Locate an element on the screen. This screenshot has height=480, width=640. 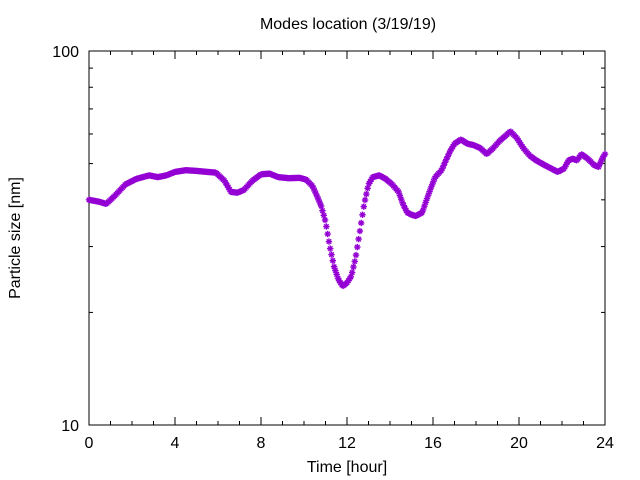
x-tick-label: 16 is located at coordinates (433, 443).